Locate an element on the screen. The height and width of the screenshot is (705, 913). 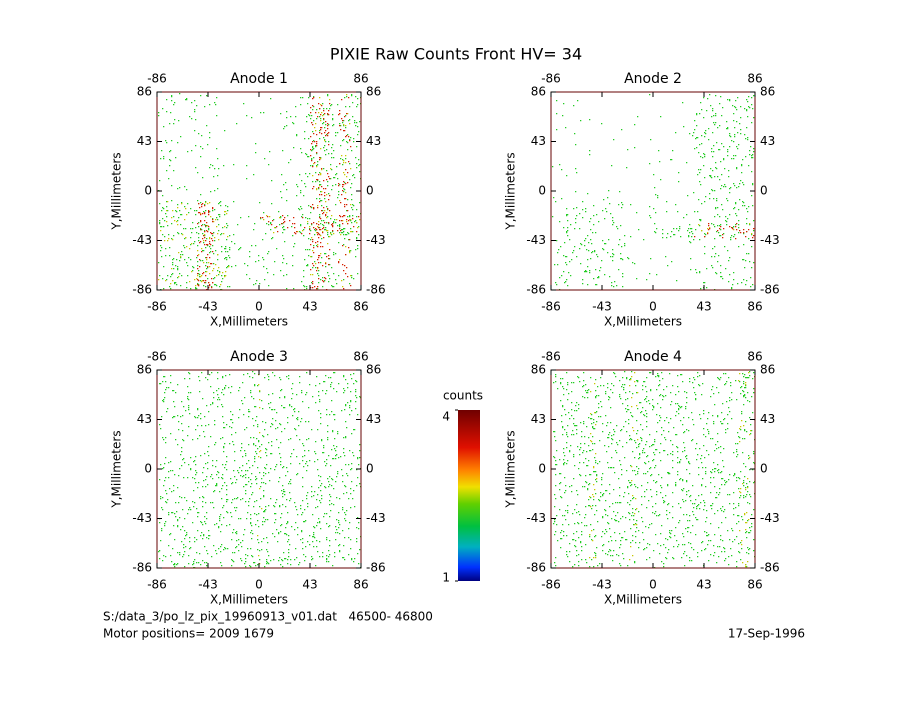
panel-title: Anode 4 is located at coordinates (653, 357).